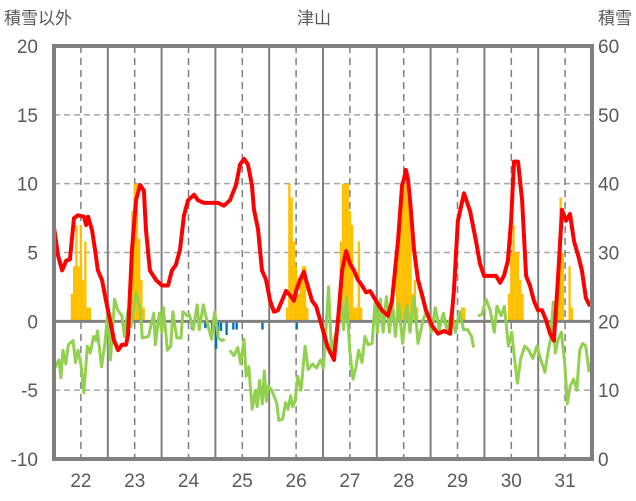 This screenshot has height=501, width=636. I want to click on x-tick-label: 26, so click(296, 481).